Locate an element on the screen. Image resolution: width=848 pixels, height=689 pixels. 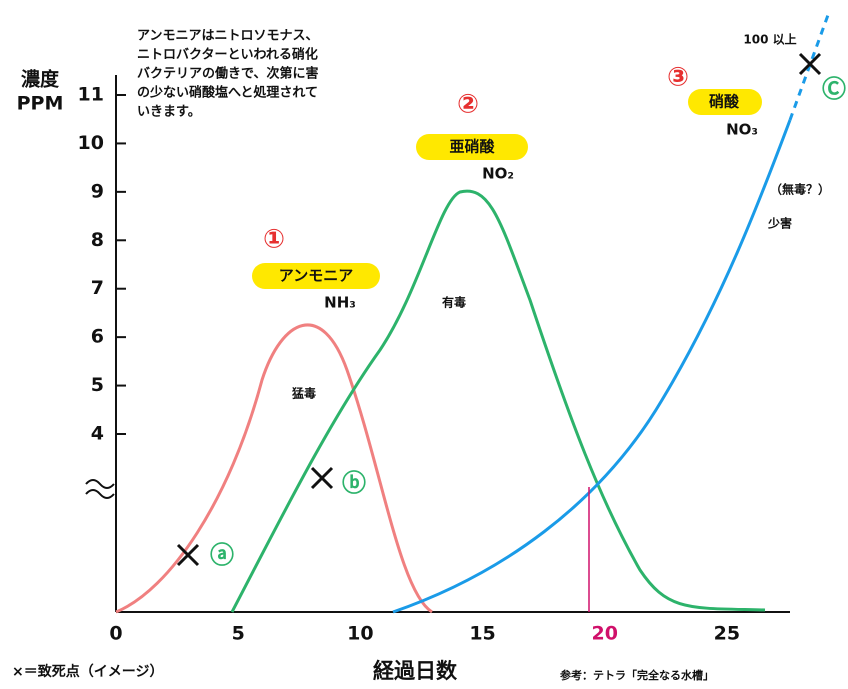
x-tick-label: 10 is located at coordinates (360, 634).